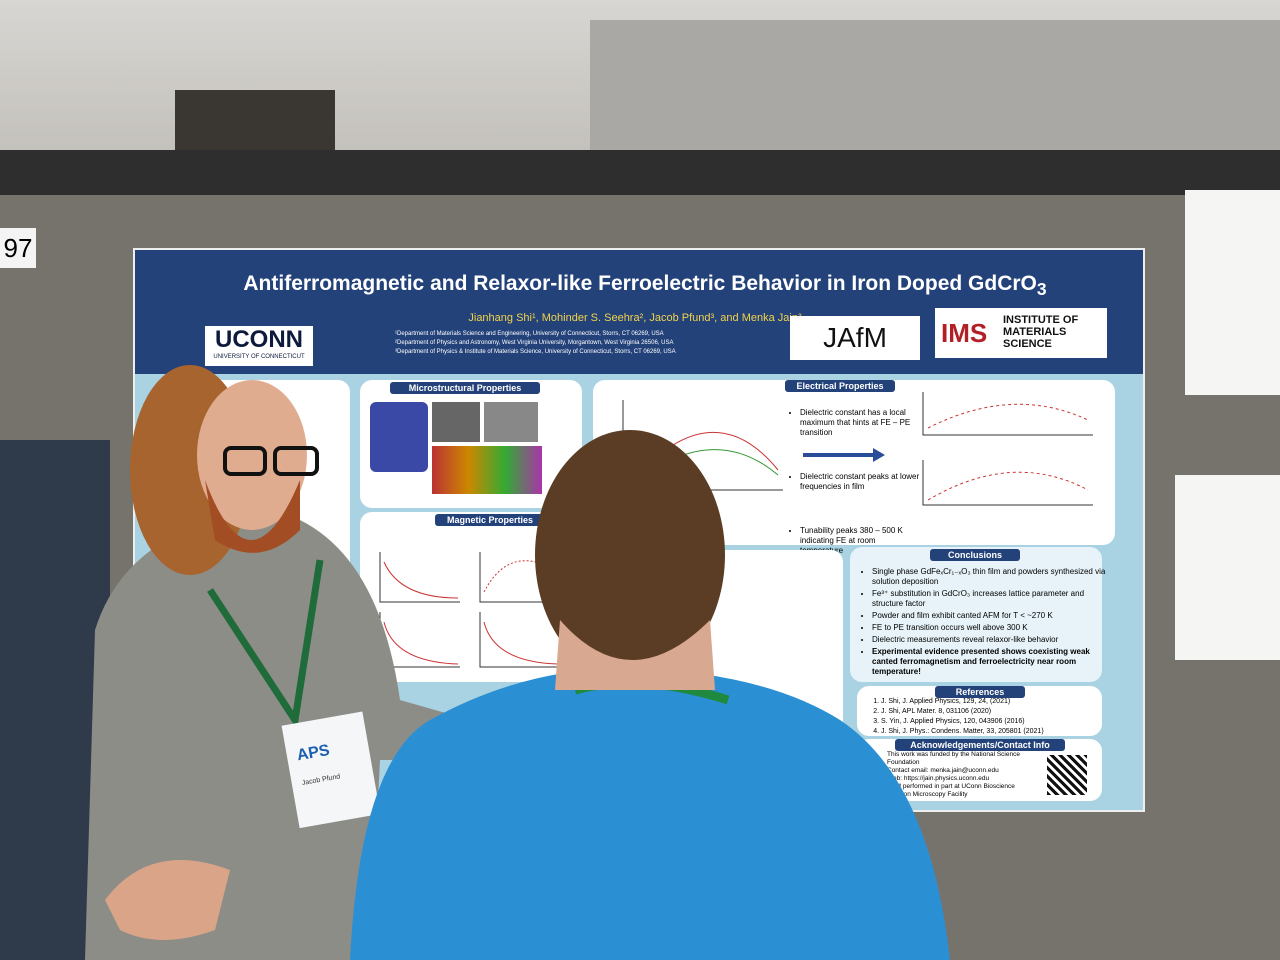 This screenshot has width=1280, height=960. Describe the element at coordinates (840, 386) in the screenshot. I see `electrical-heading: Electrical Properties` at that location.